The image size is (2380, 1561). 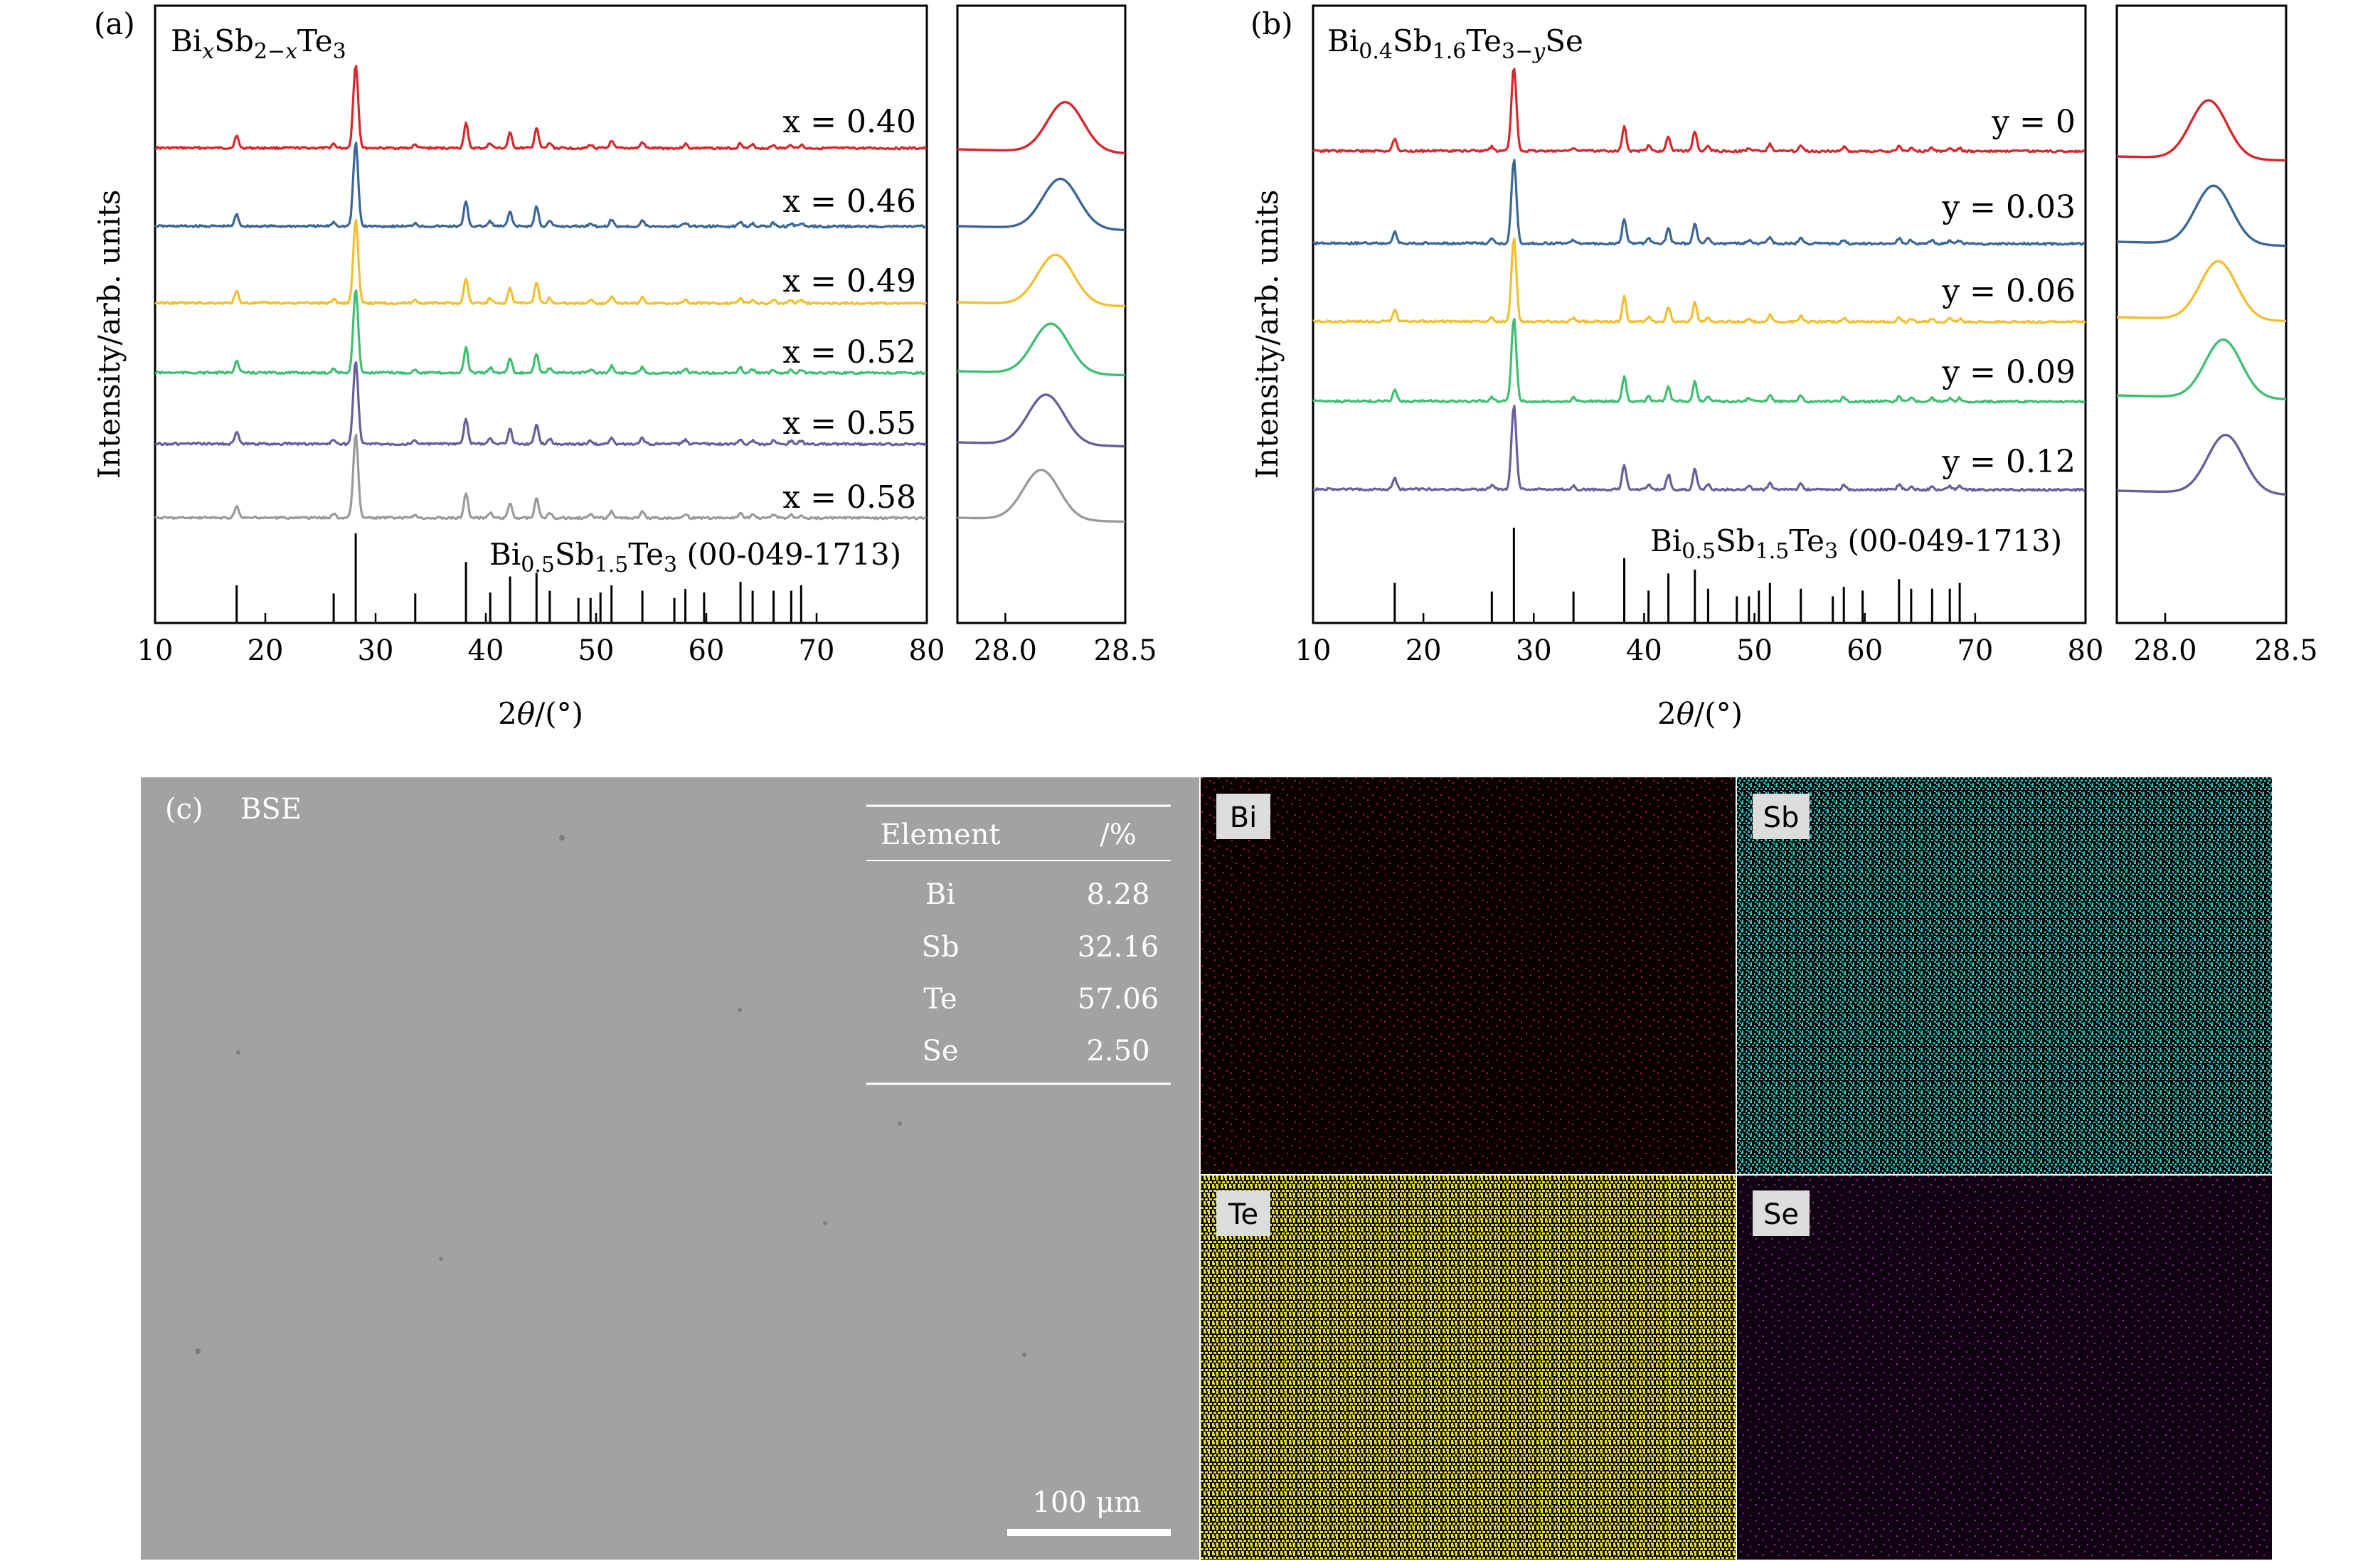 What do you see at coordinates (2004, 1368) in the screenshot?
I see `eds-map-se` at bounding box center [2004, 1368].